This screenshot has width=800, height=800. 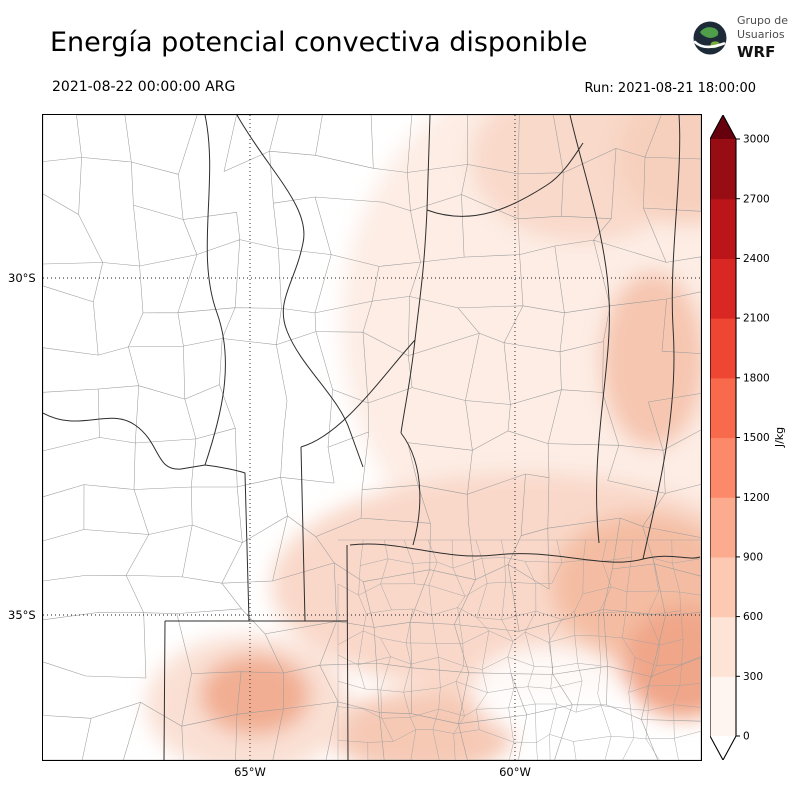 What do you see at coordinates (756, 259) in the screenshot?
I see `colorbar-tick-label: 2400` at bounding box center [756, 259].